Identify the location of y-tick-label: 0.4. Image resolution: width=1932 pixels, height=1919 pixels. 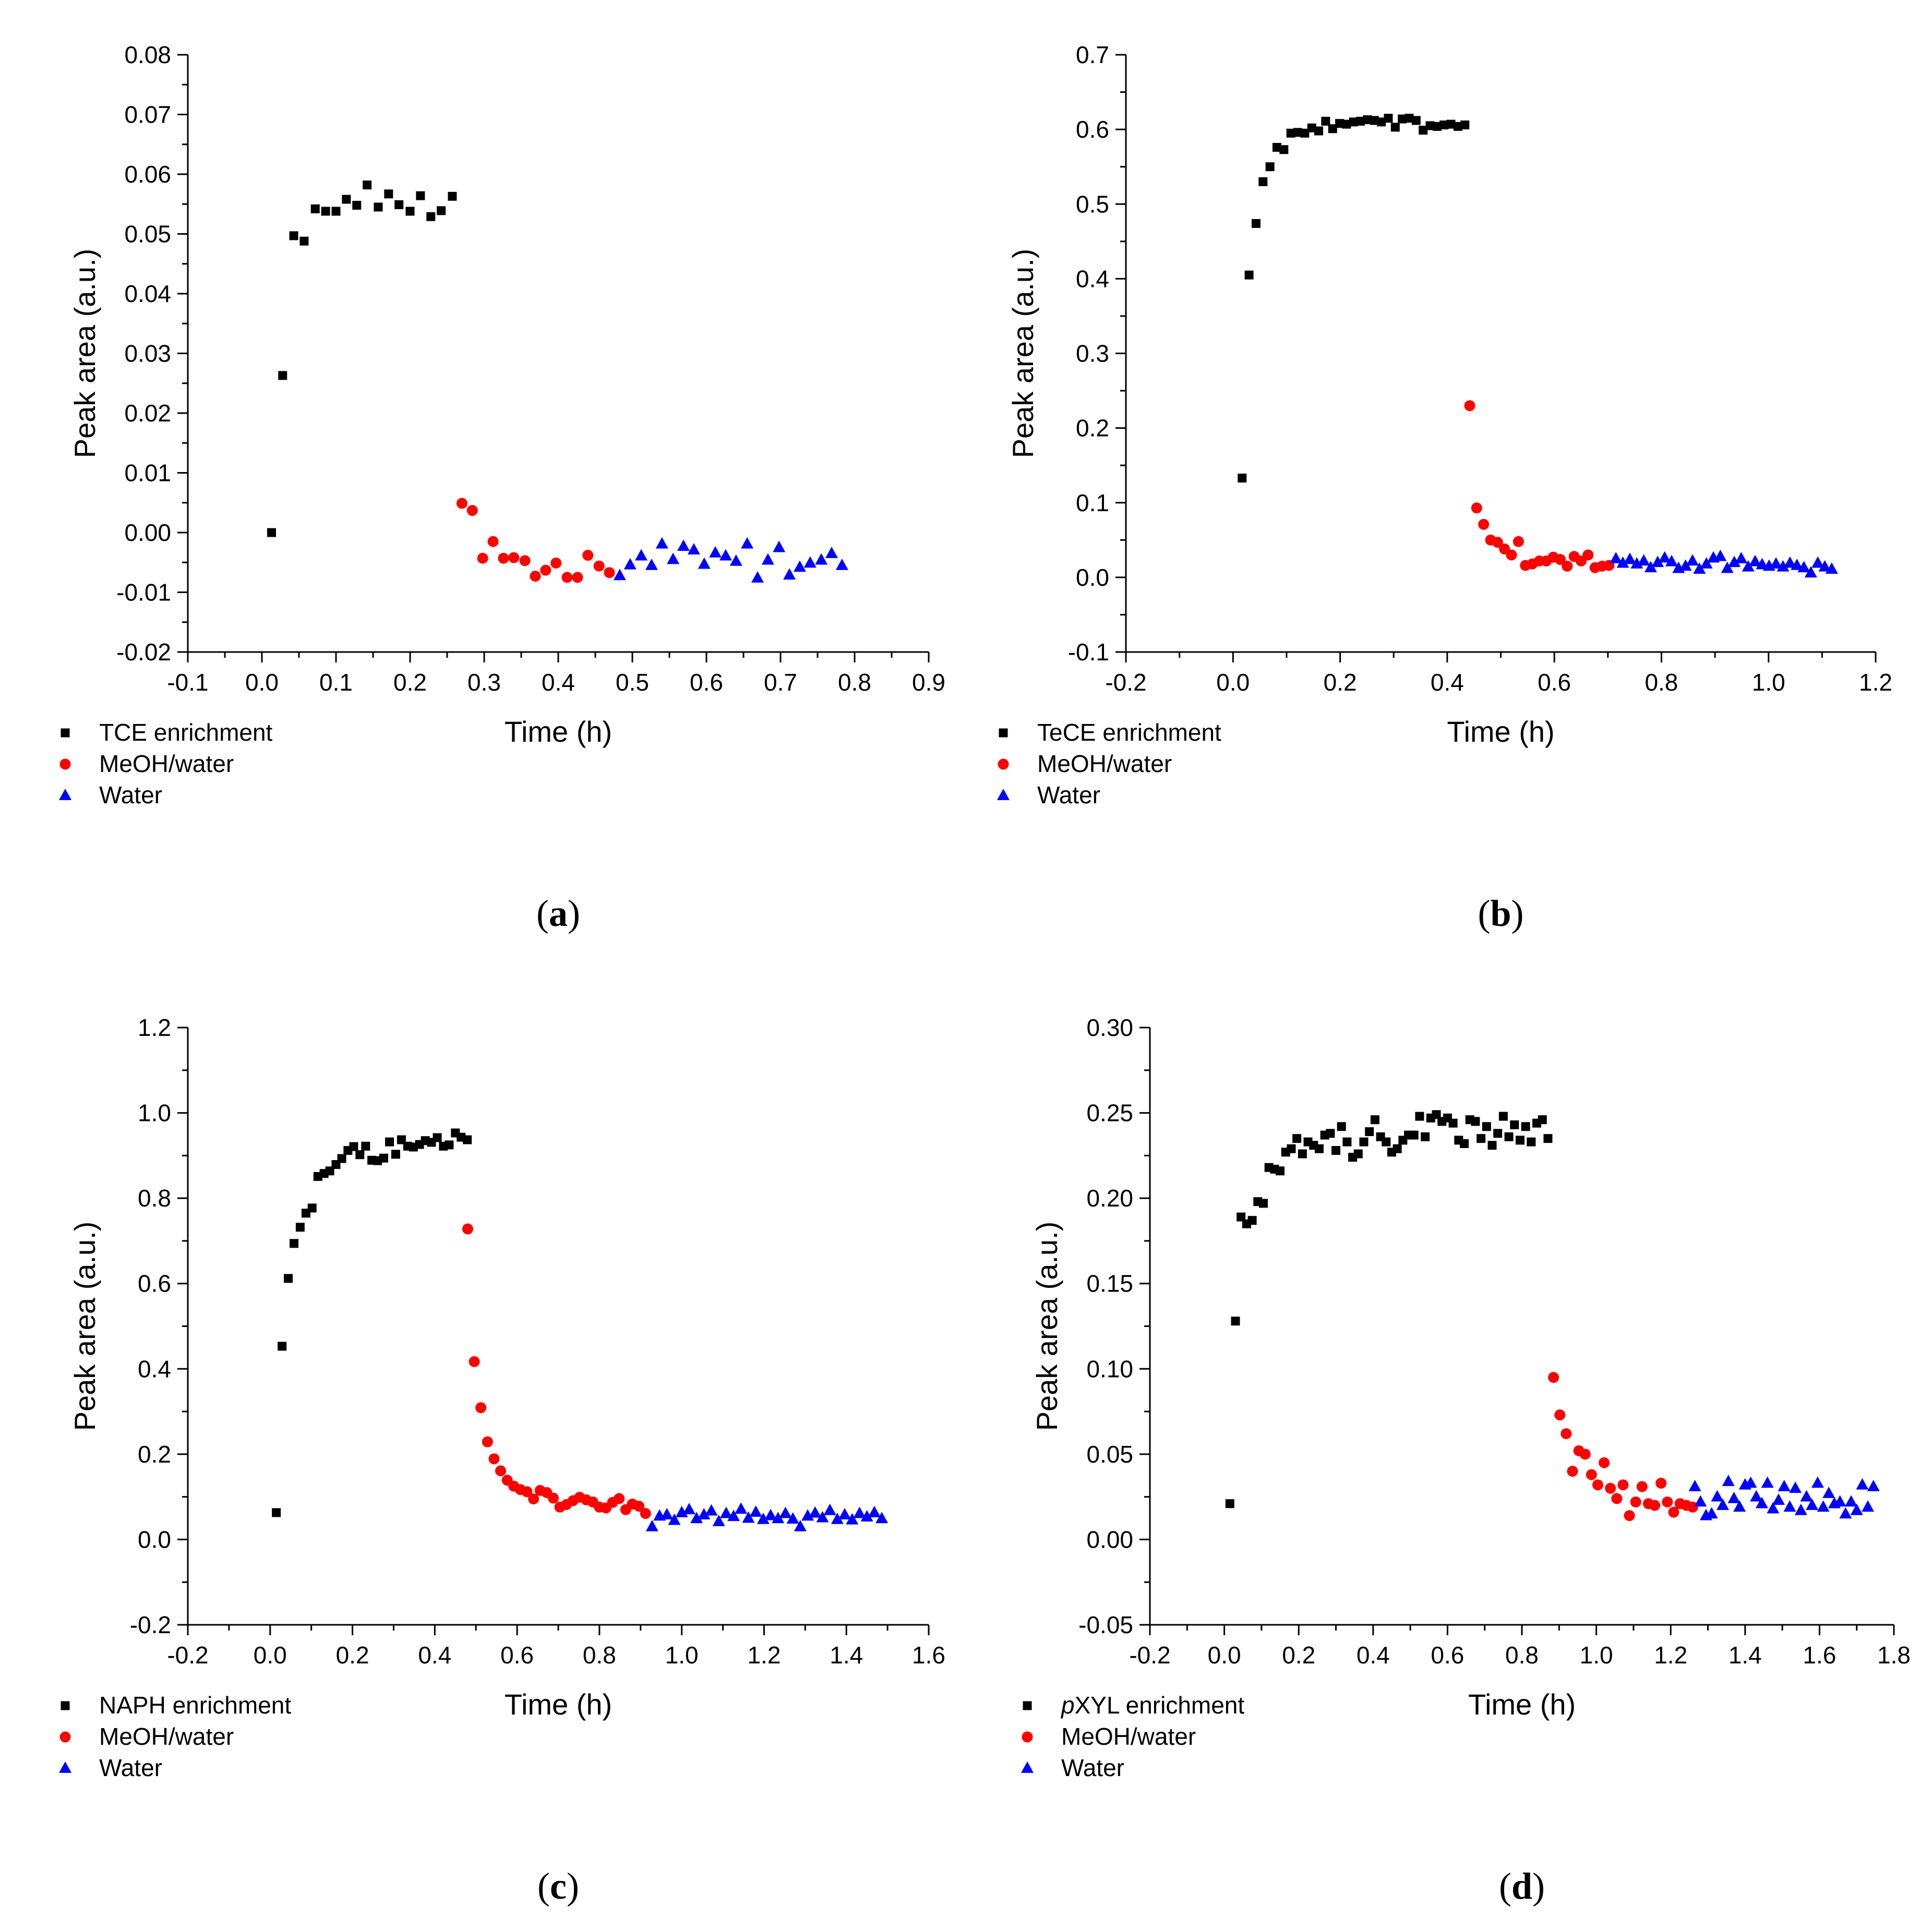
(1092, 278).